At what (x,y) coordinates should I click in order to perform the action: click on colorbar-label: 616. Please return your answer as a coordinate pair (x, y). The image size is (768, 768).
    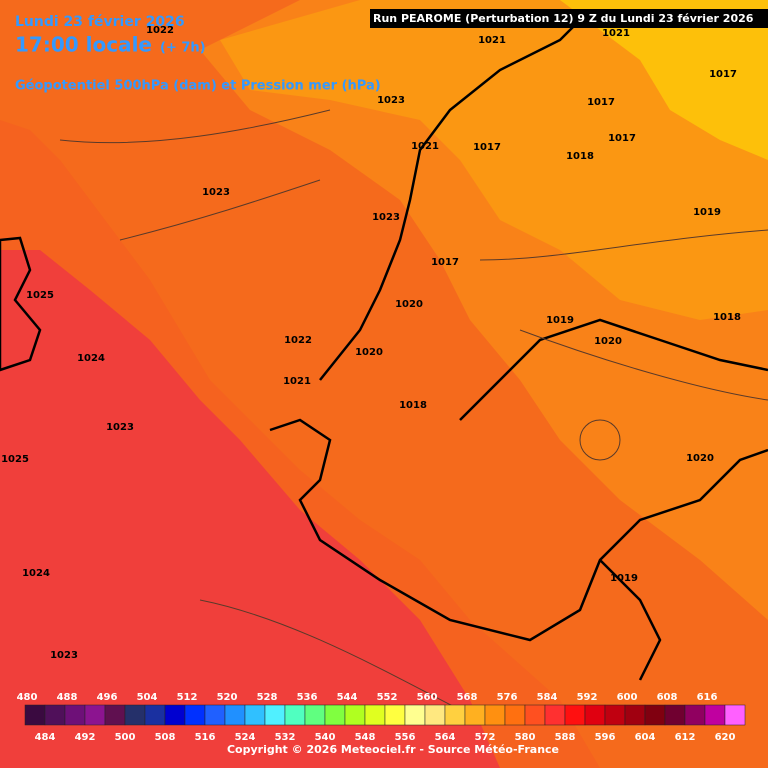
    Looking at the image, I should click on (707, 697).